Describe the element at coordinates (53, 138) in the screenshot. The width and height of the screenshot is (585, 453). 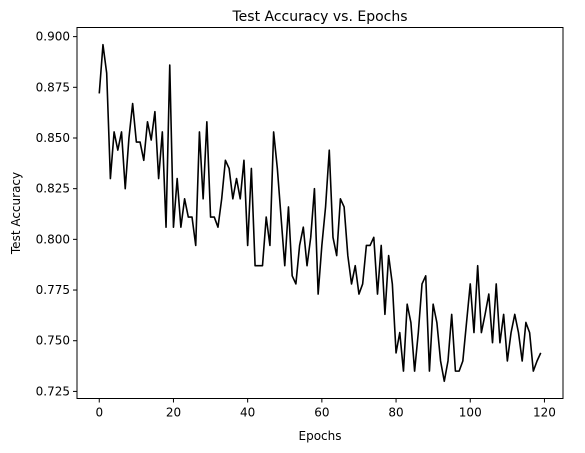
I see `y-tick-label: 0.850` at that location.